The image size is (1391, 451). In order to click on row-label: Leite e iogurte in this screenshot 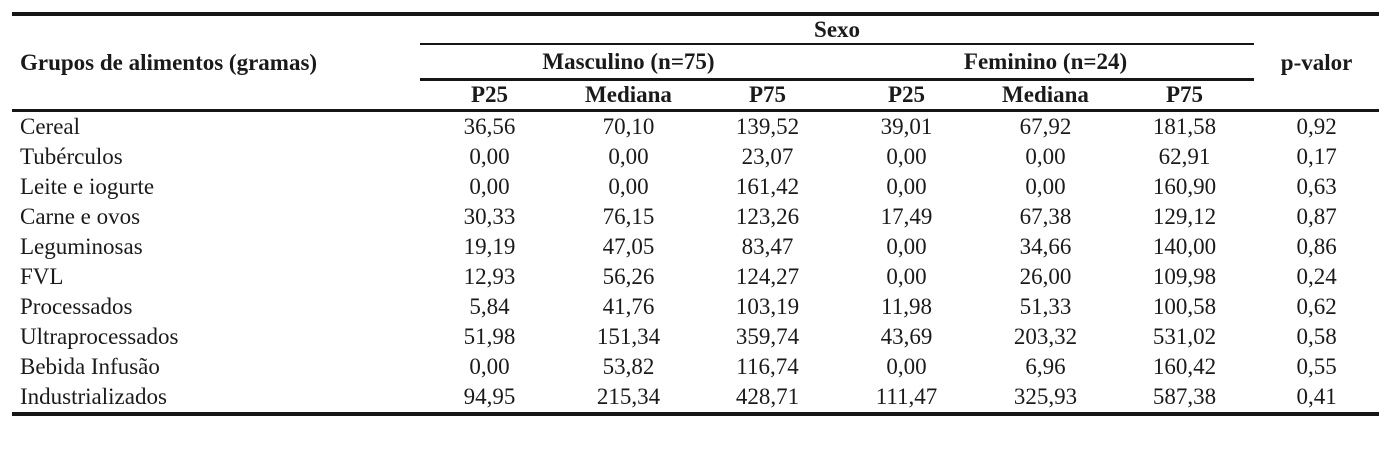, I will do `click(87, 187)`.